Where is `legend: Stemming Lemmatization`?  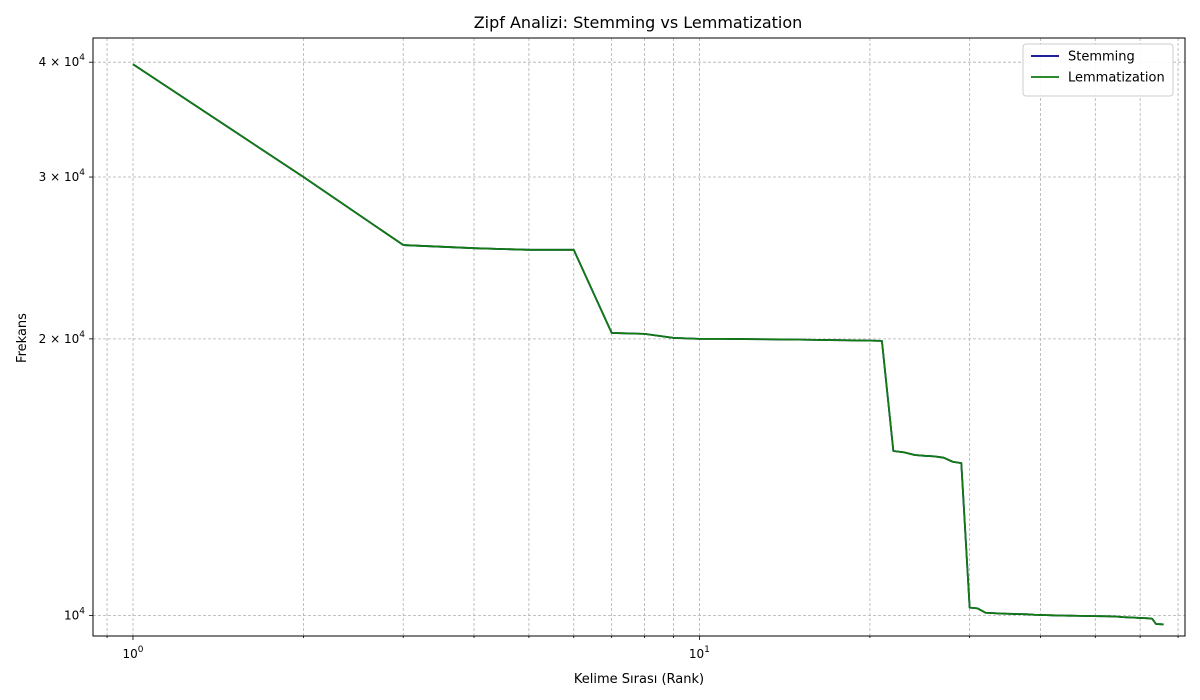 legend: Stemming Lemmatization is located at coordinates (1098, 70).